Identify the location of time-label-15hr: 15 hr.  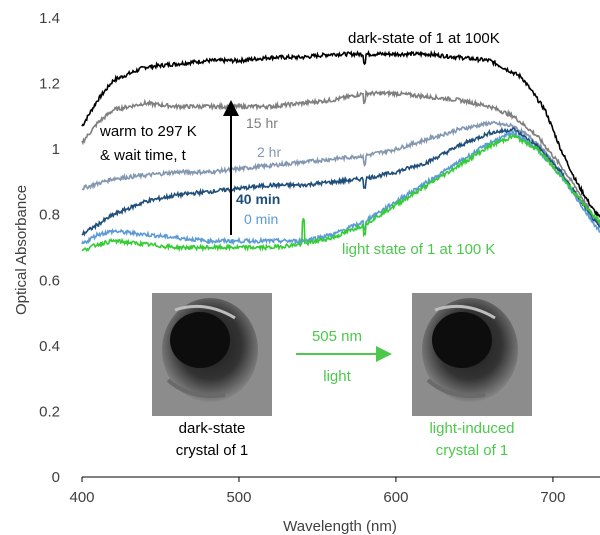
(262, 123).